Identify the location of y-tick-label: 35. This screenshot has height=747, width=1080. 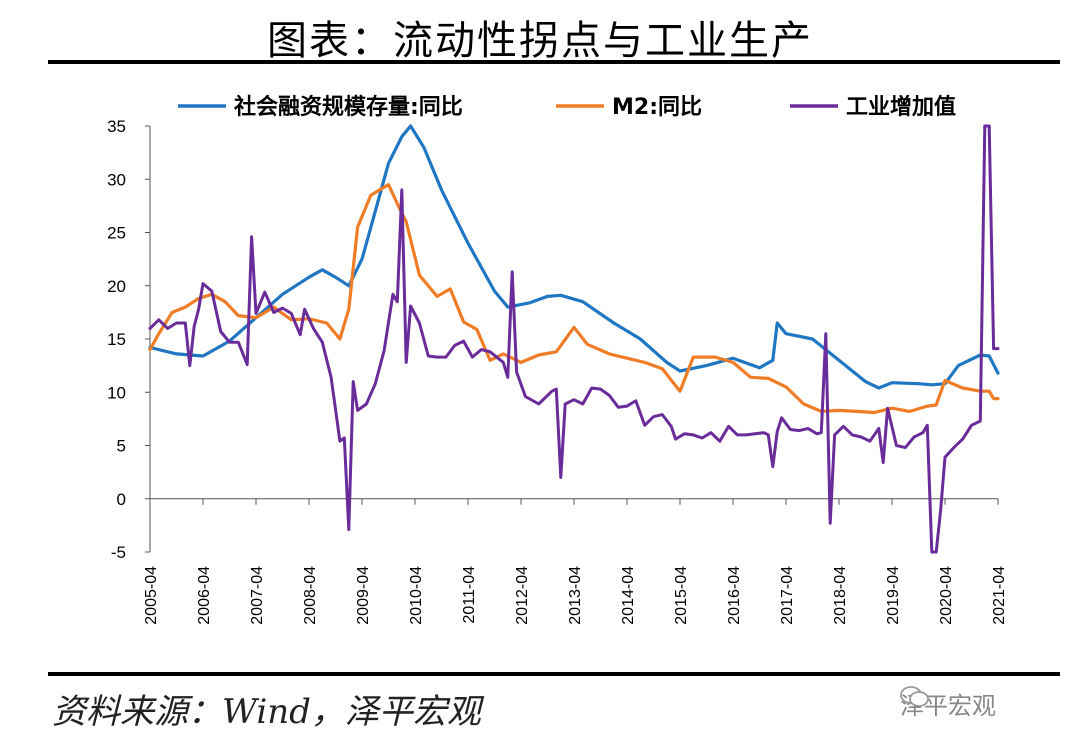
(116, 126).